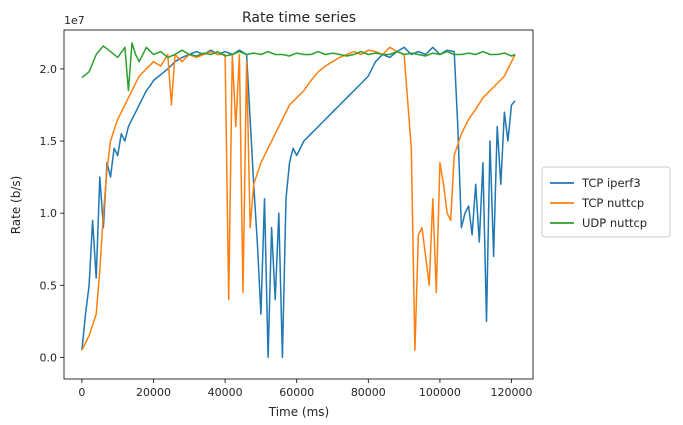 The height and width of the screenshot is (425, 683). What do you see at coordinates (612, 203) in the screenshot?
I see `legend-label-tcp-nuttcp: TCP nuttcp` at bounding box center [612, 203].